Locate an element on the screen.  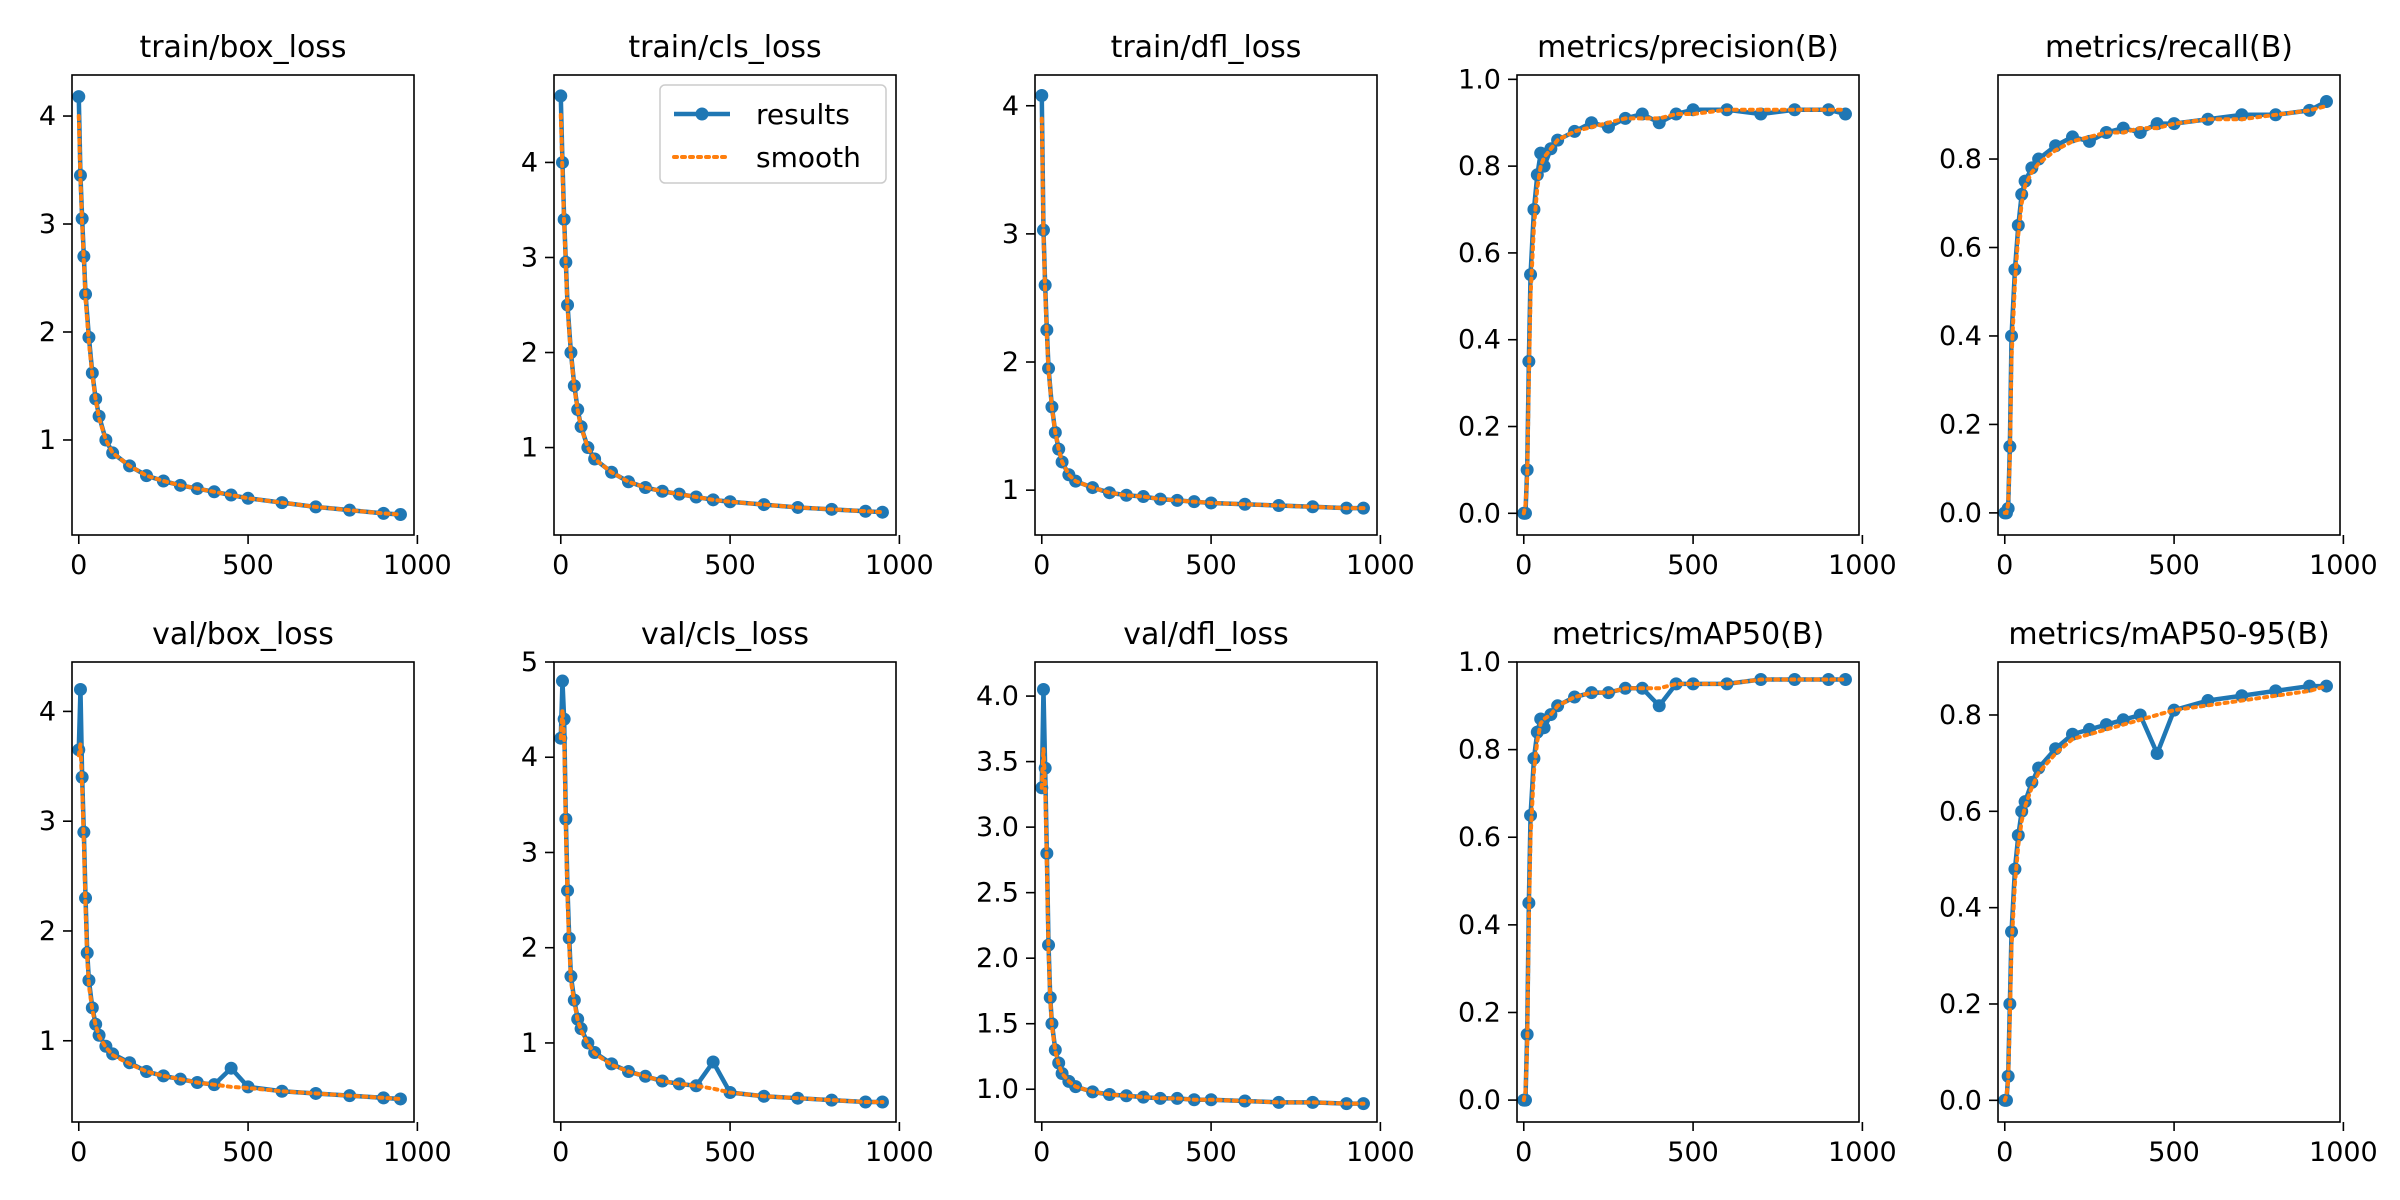
subplot-5: metrics/recall(B) 0 500 1000 0.0 0.2 0.4 0.6 0.8 is located at coordinates (2158, 305).